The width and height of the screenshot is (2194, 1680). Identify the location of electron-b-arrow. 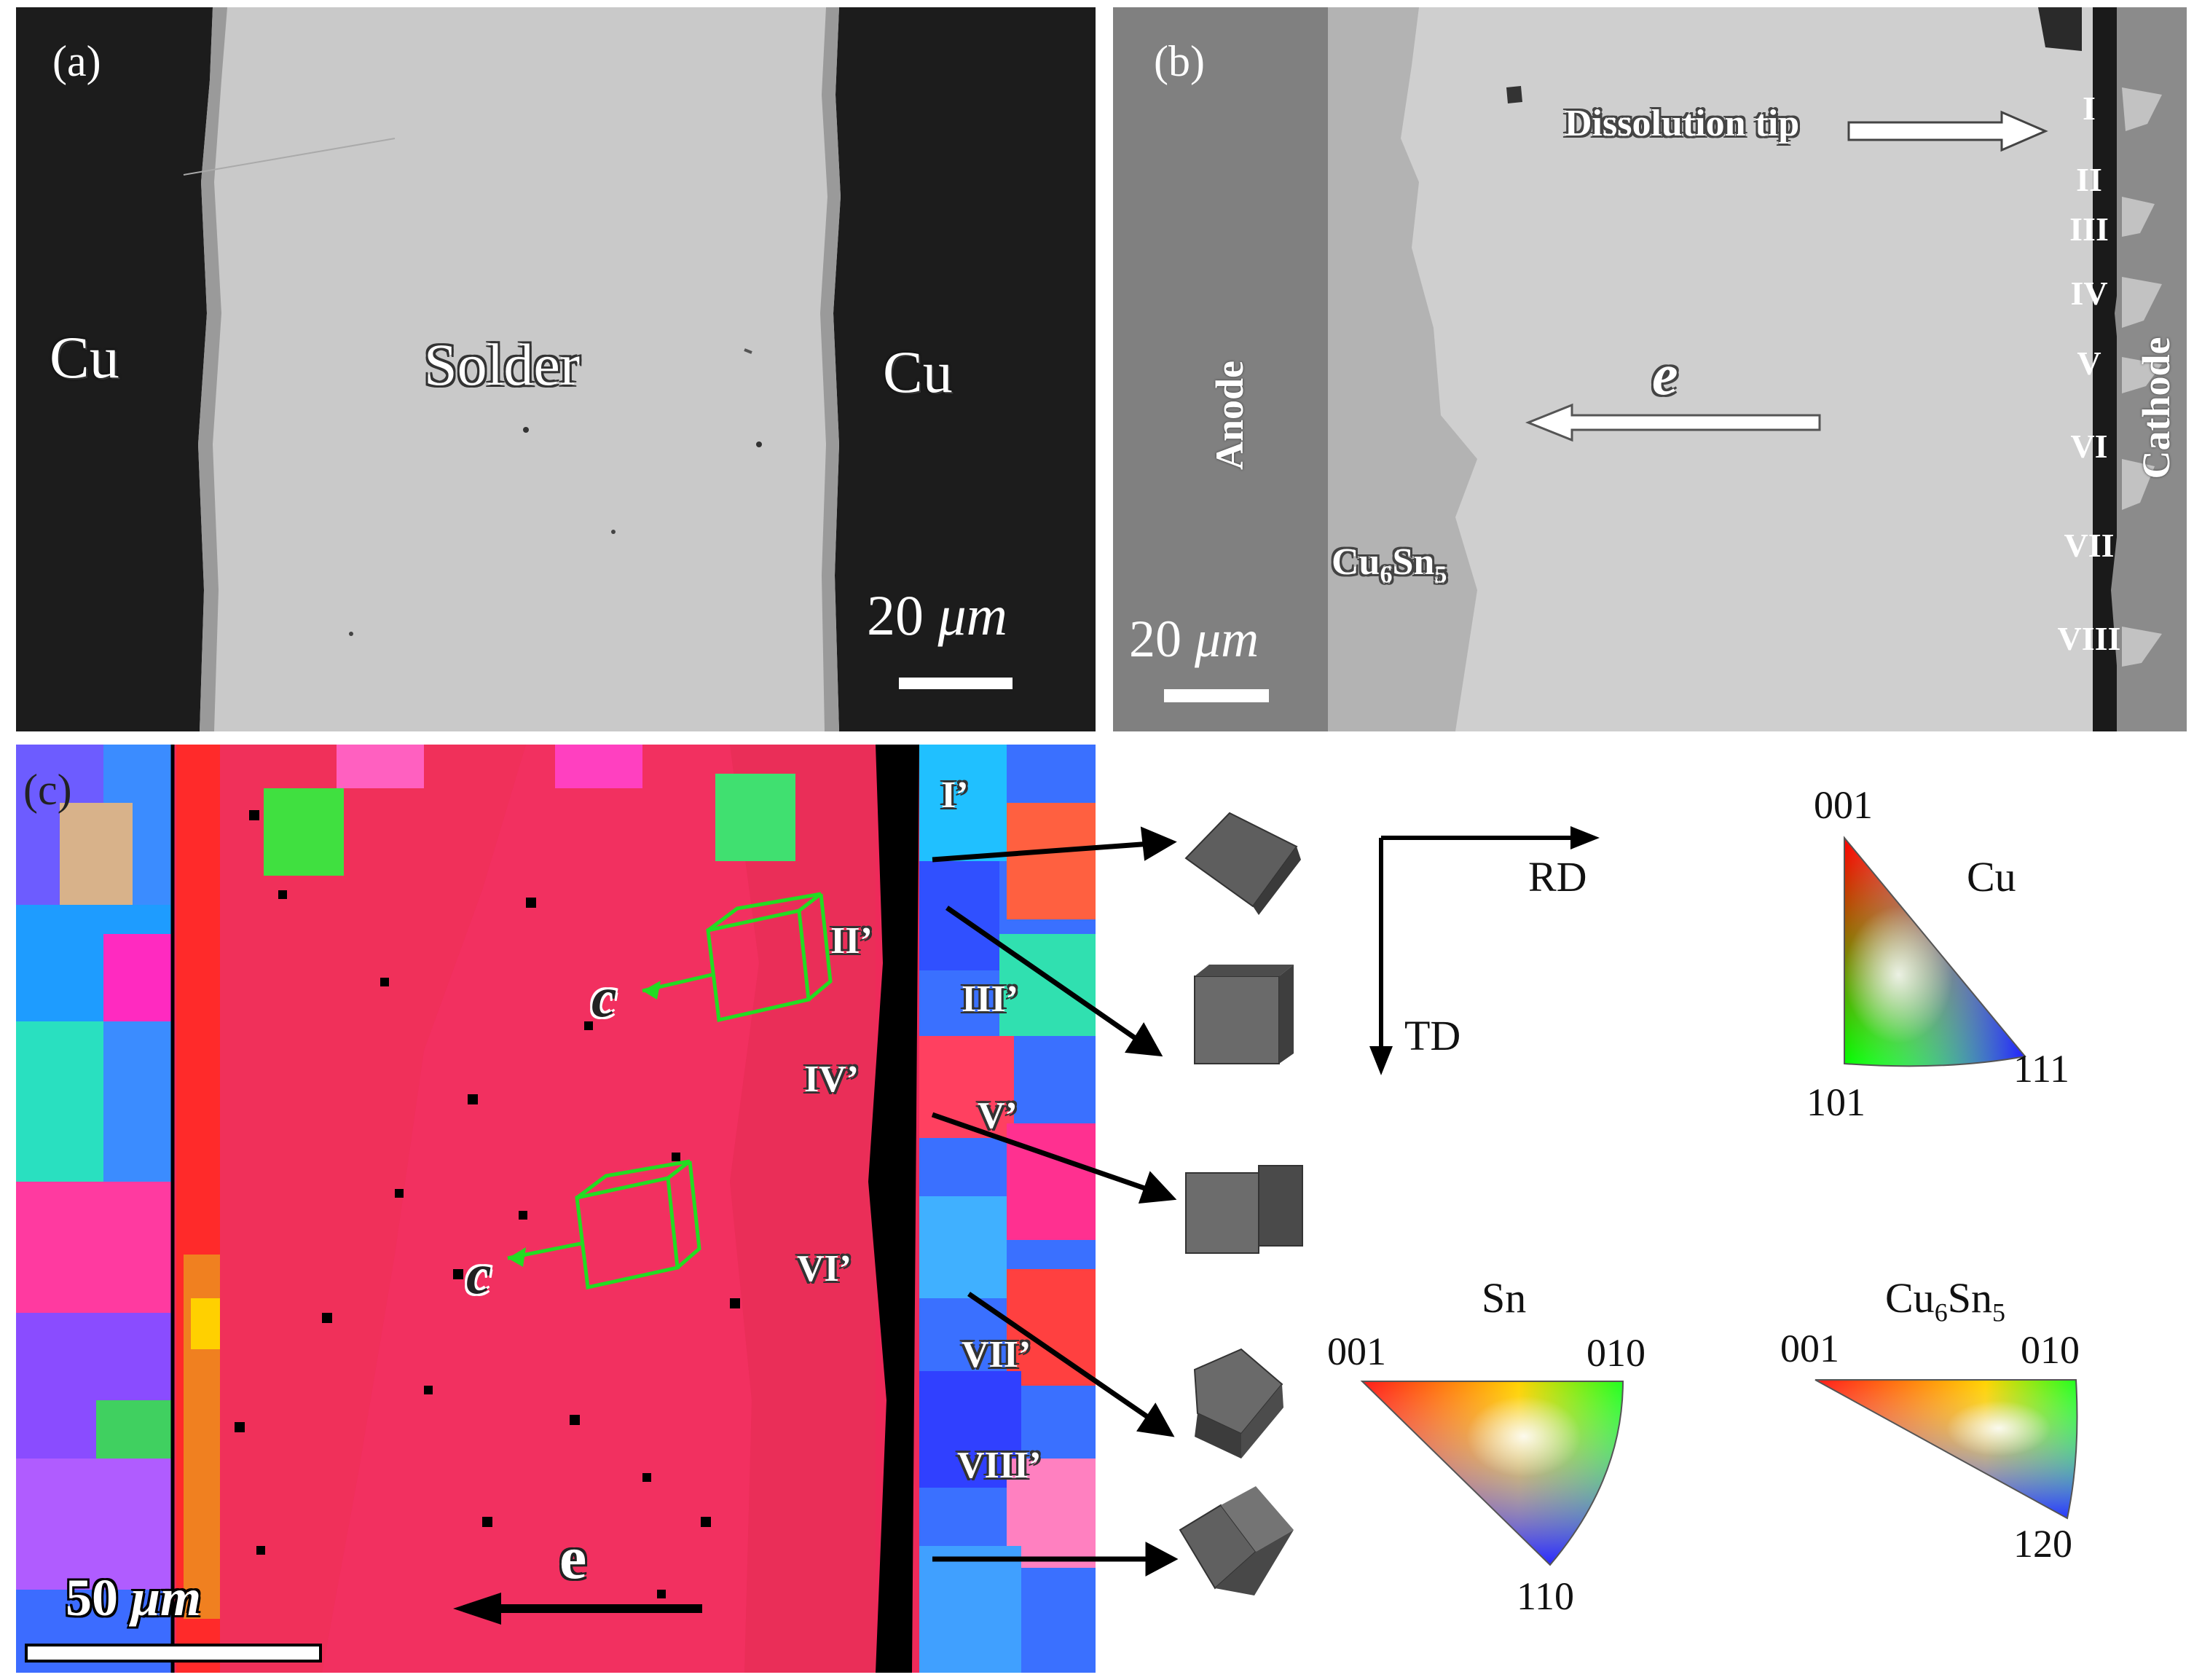
(1673, 422).